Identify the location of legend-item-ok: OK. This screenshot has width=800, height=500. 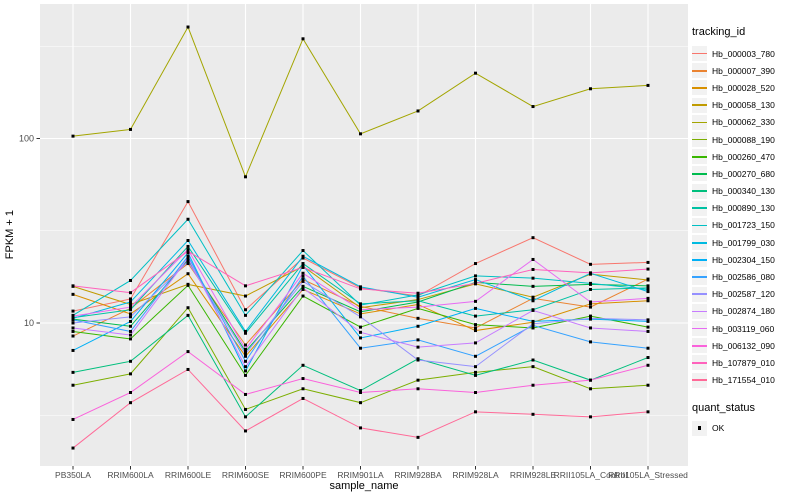
(745, 428).